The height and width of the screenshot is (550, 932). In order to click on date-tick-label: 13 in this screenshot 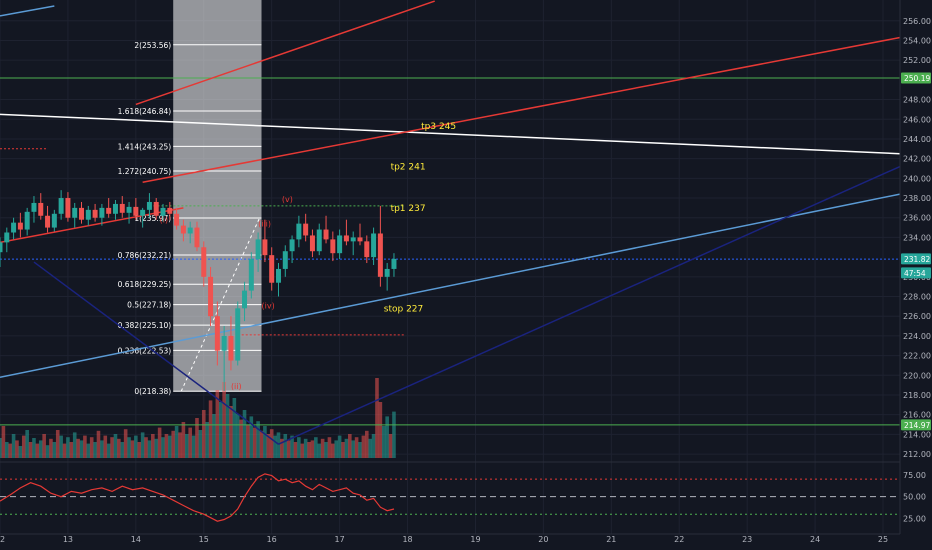, I will do `click(68, 539)`.